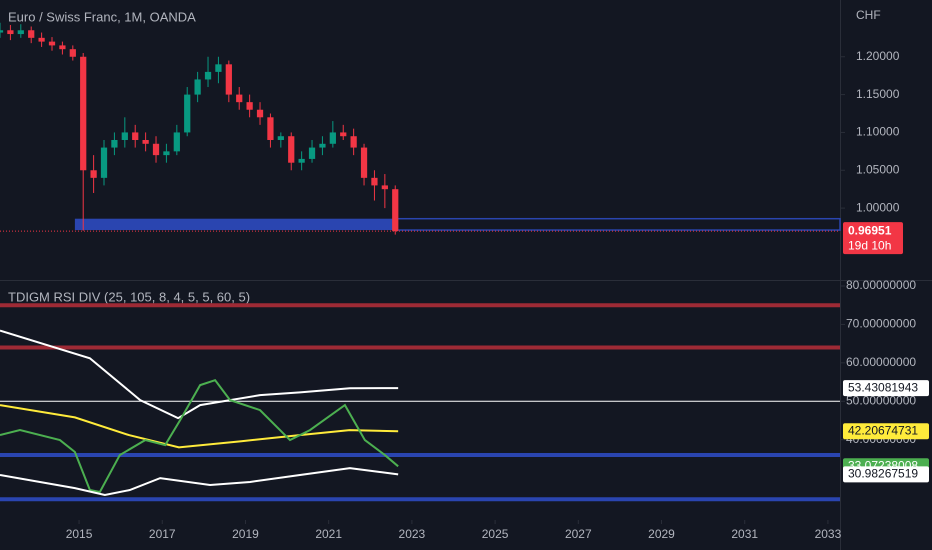 The width and height of the screenshot is (932, 550). What do you see at coordinates (744, 534) in the screenshot?
I see `x-tick-label: 2031` at bounding box center [744, 534].